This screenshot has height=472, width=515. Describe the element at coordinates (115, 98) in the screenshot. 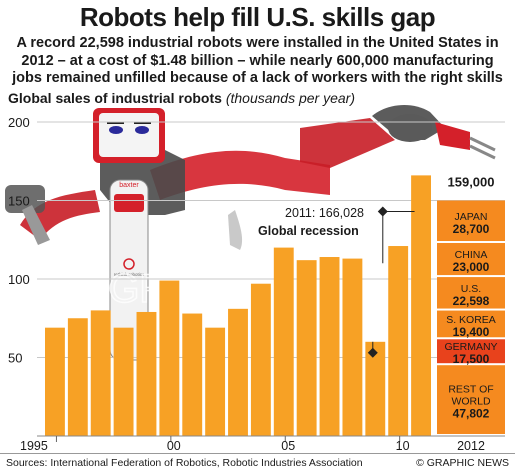

I see `chart-heading-text: Global sales of industrial robots` at that location.